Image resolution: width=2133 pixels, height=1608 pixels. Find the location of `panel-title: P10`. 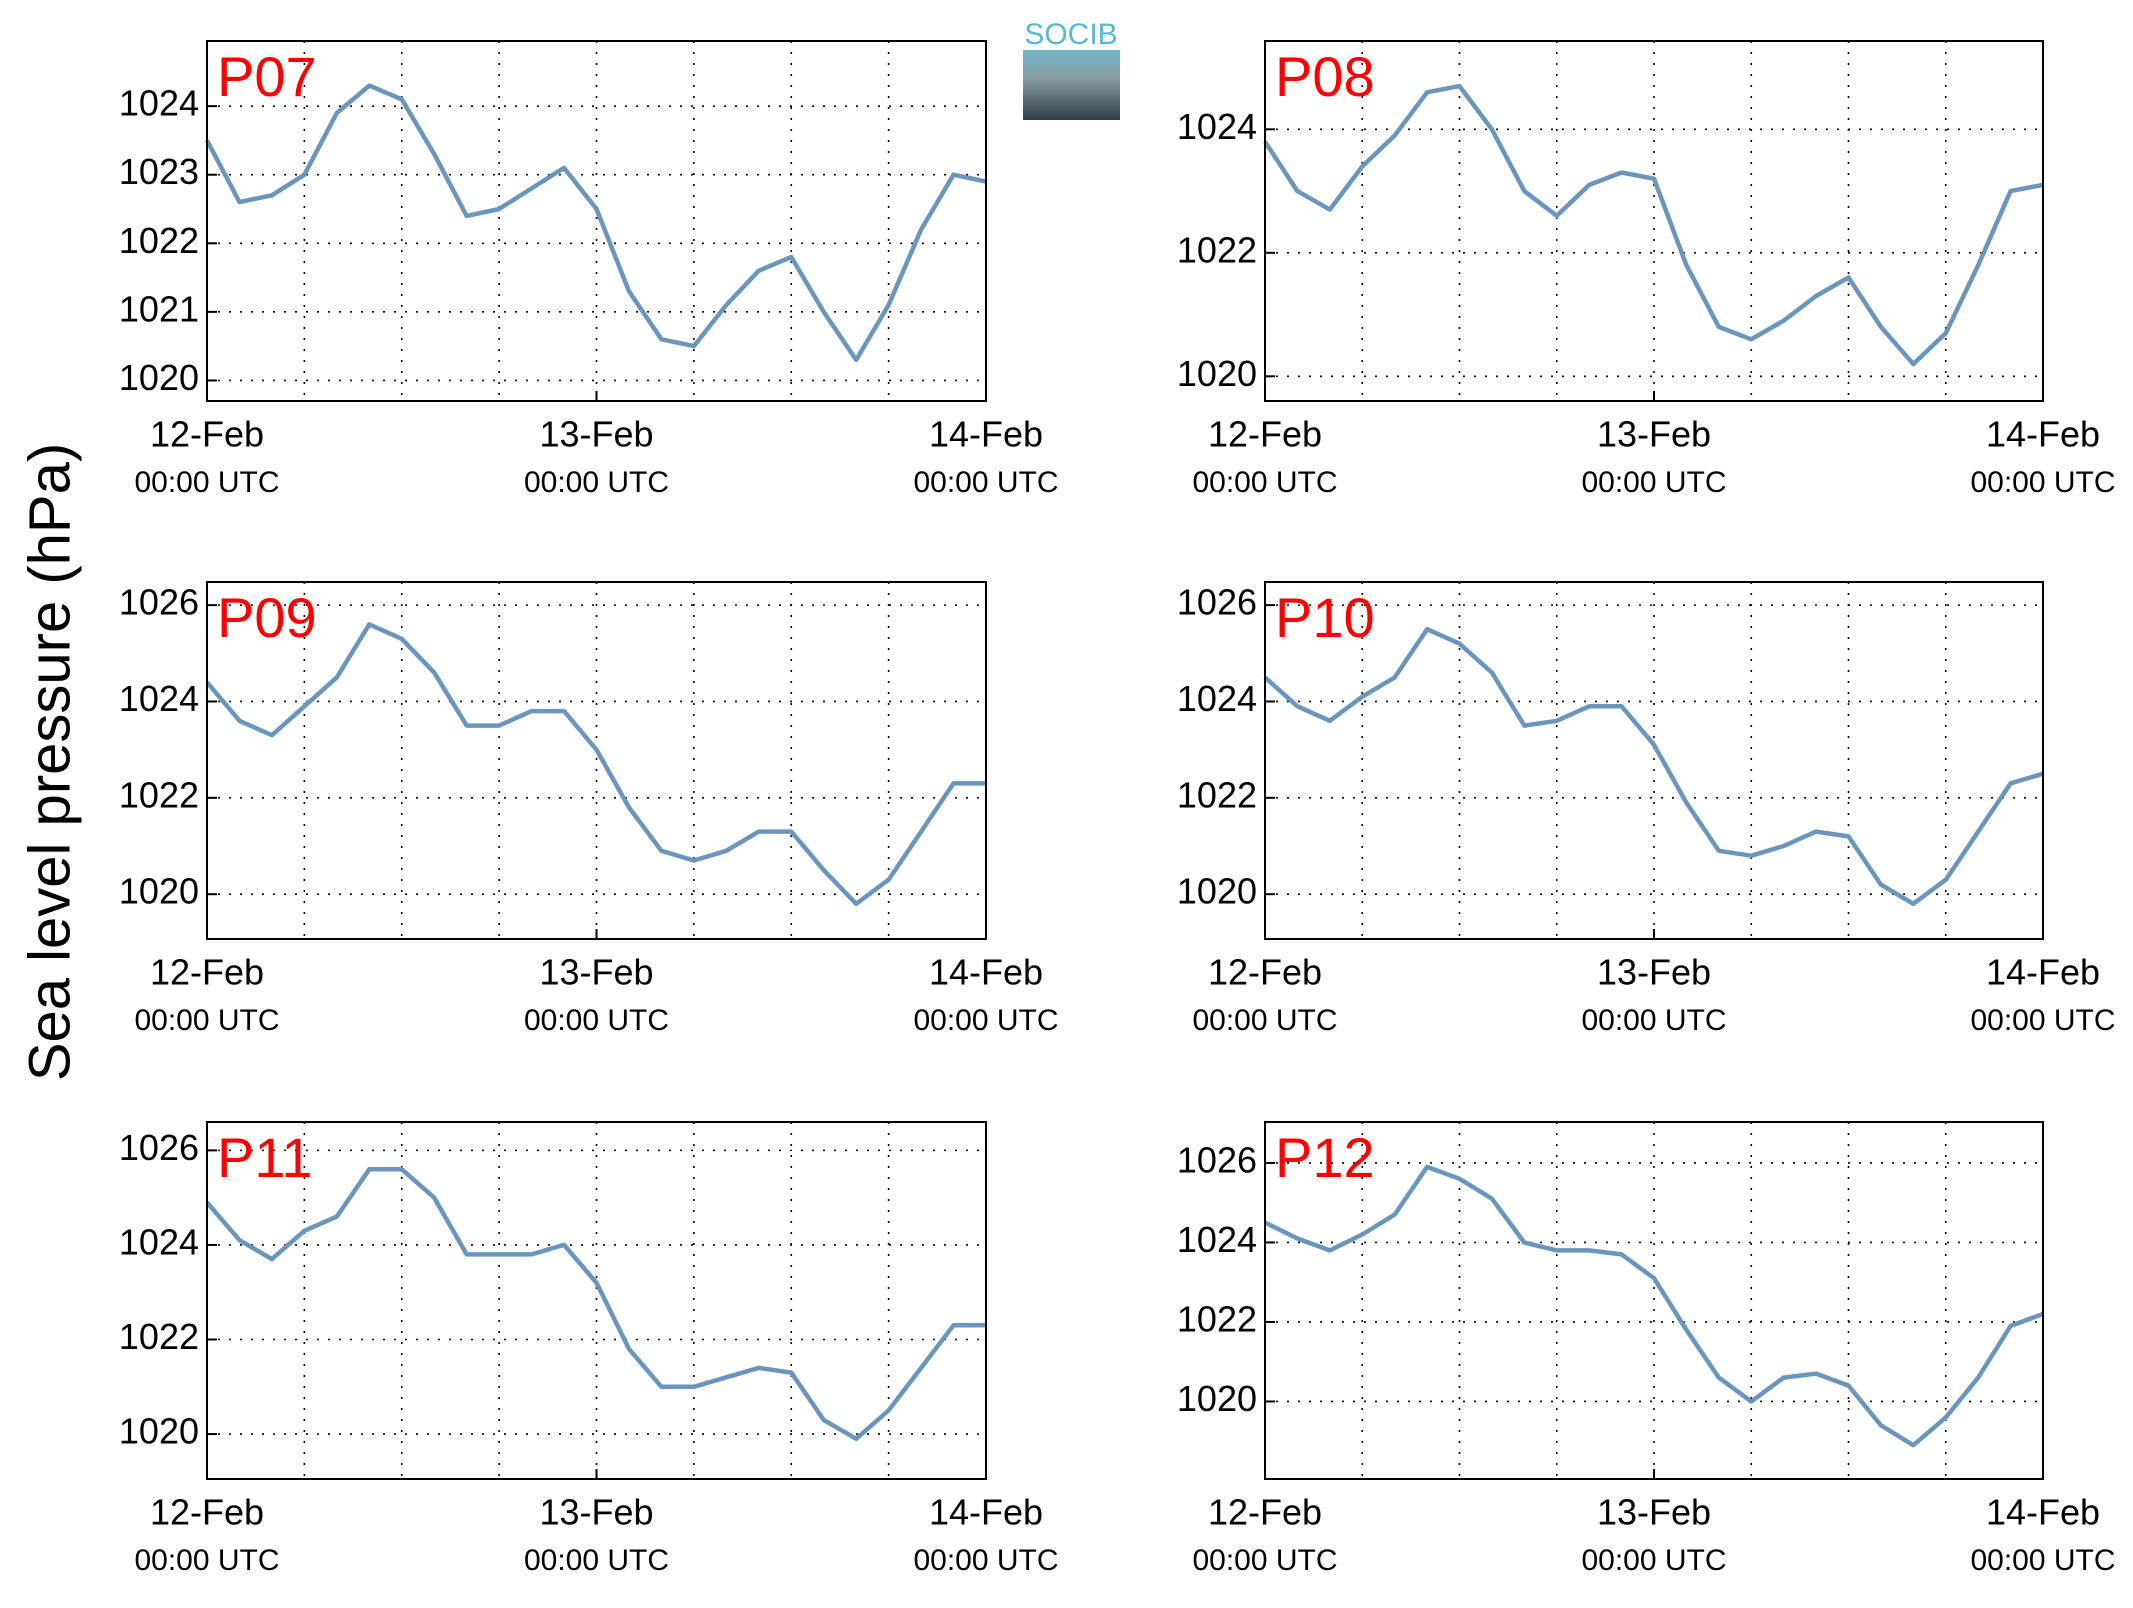

panel-title: P10 is located at coordinates (1325, 617).